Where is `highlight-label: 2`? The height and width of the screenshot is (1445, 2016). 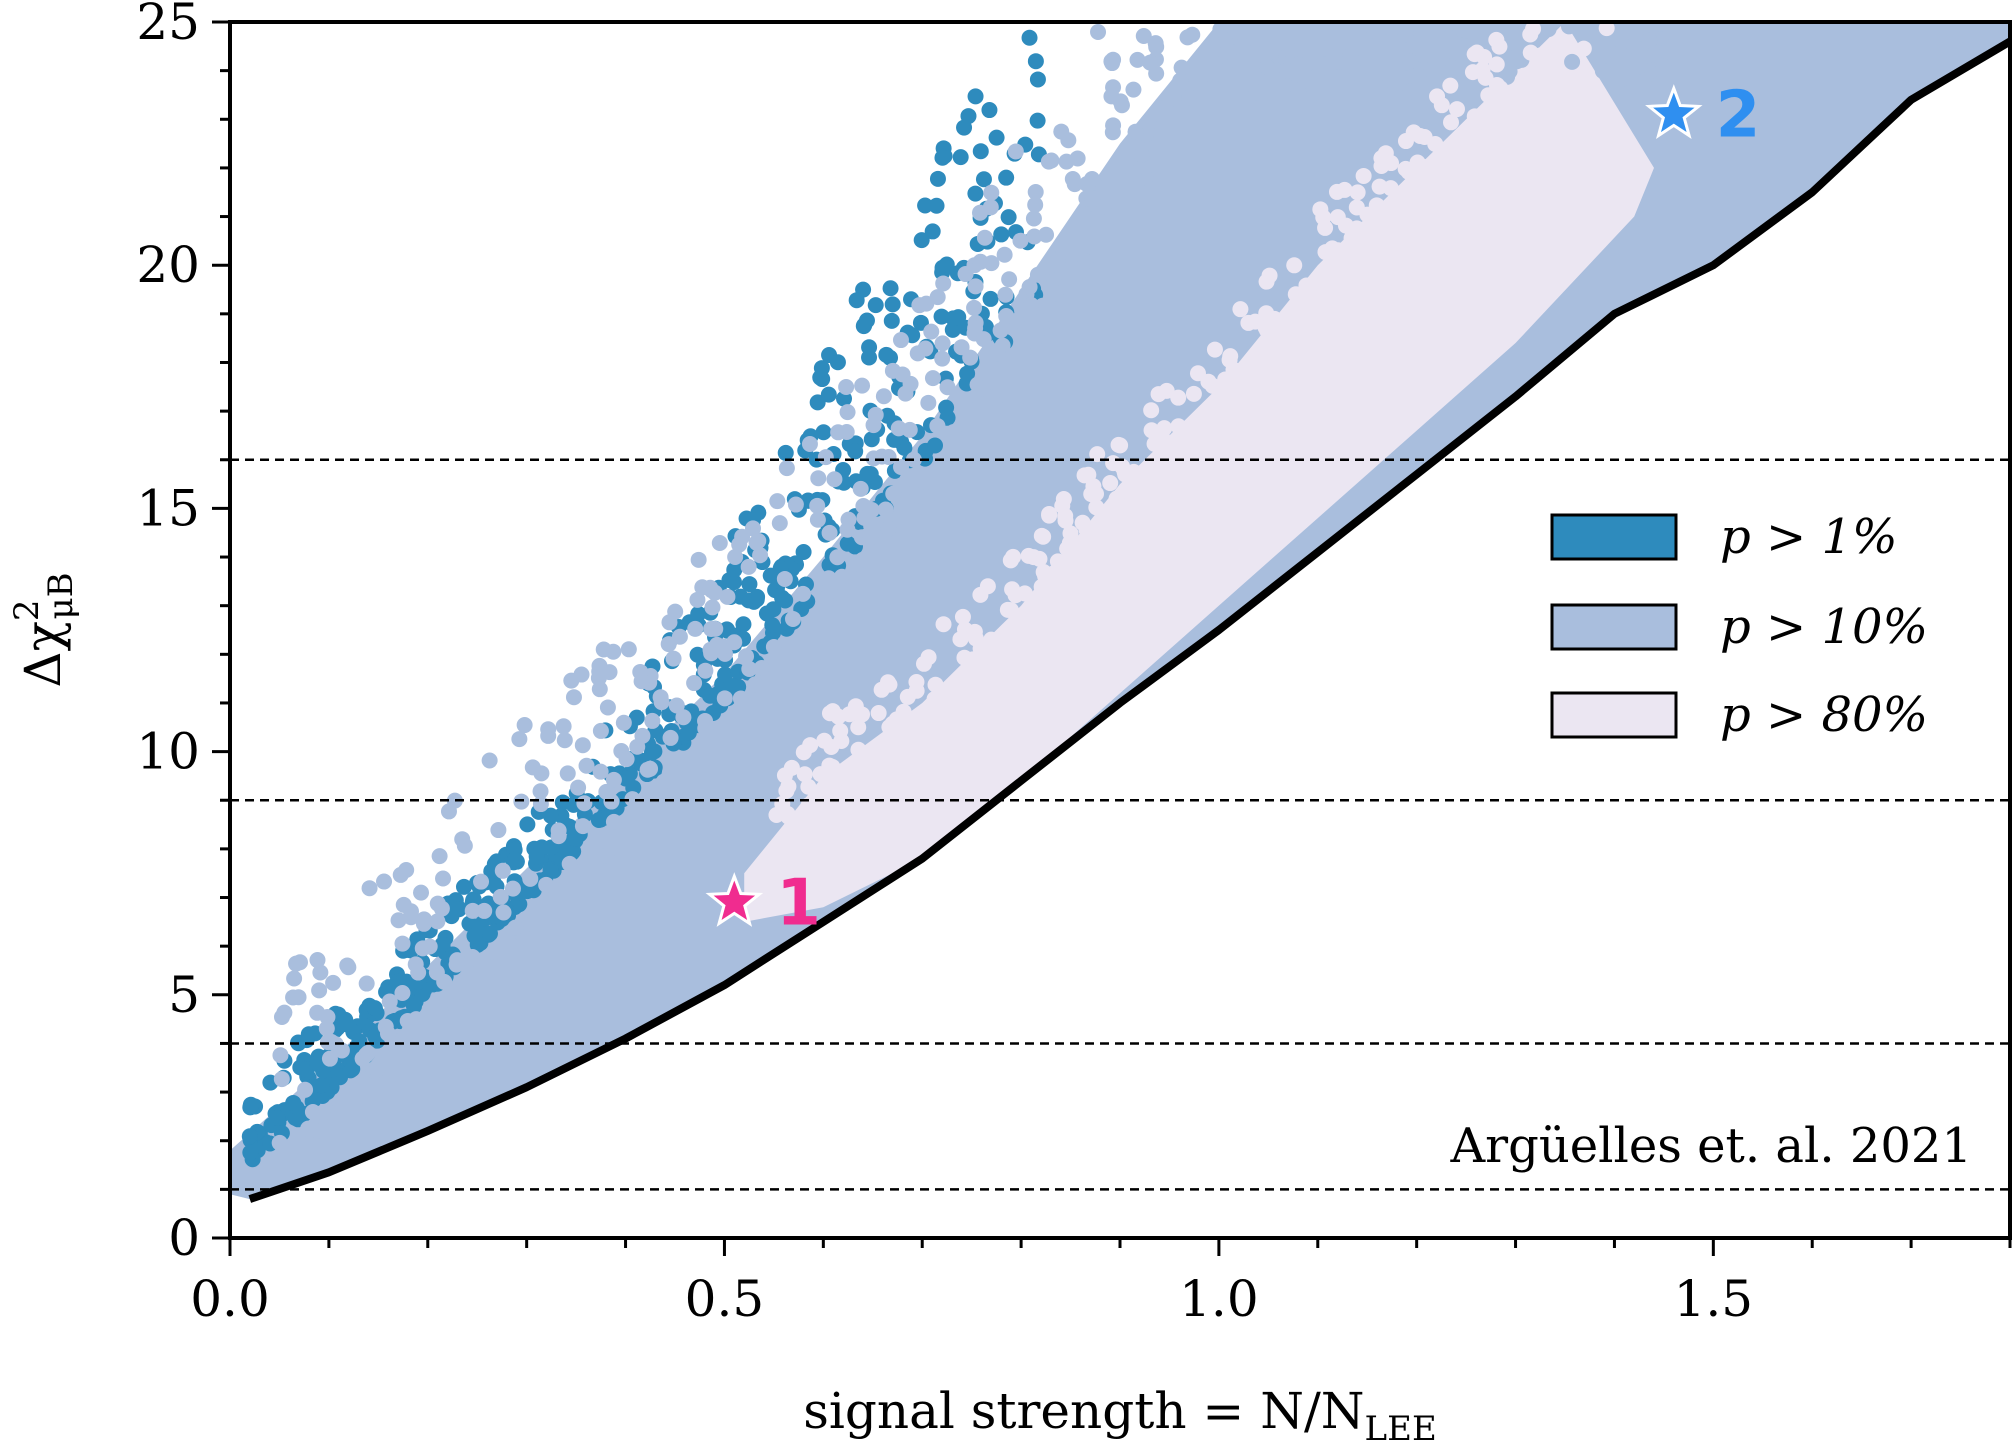
highlight-label: 2 is located at coordinates (1738, 115).